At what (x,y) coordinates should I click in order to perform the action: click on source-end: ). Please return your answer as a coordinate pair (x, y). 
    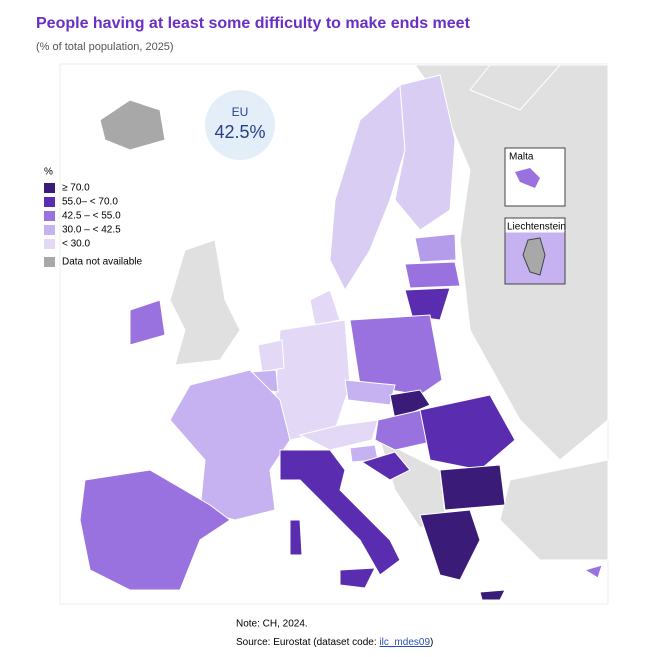
    Looking at the image, I should click on (431, 642).